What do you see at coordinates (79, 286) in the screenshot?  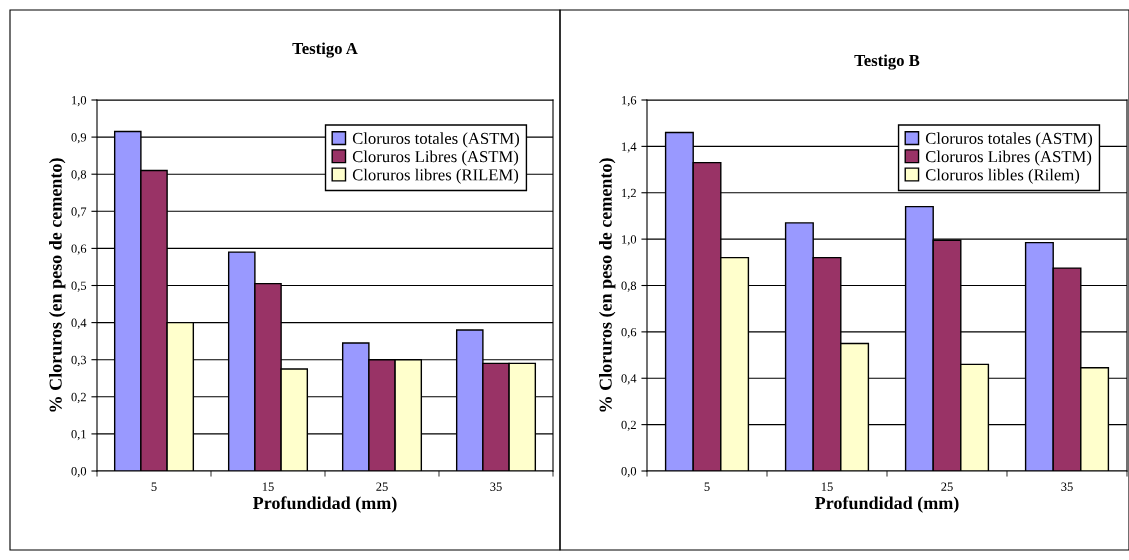 I see `y-tick-label: 0,5` at bounding box center [79, 286].